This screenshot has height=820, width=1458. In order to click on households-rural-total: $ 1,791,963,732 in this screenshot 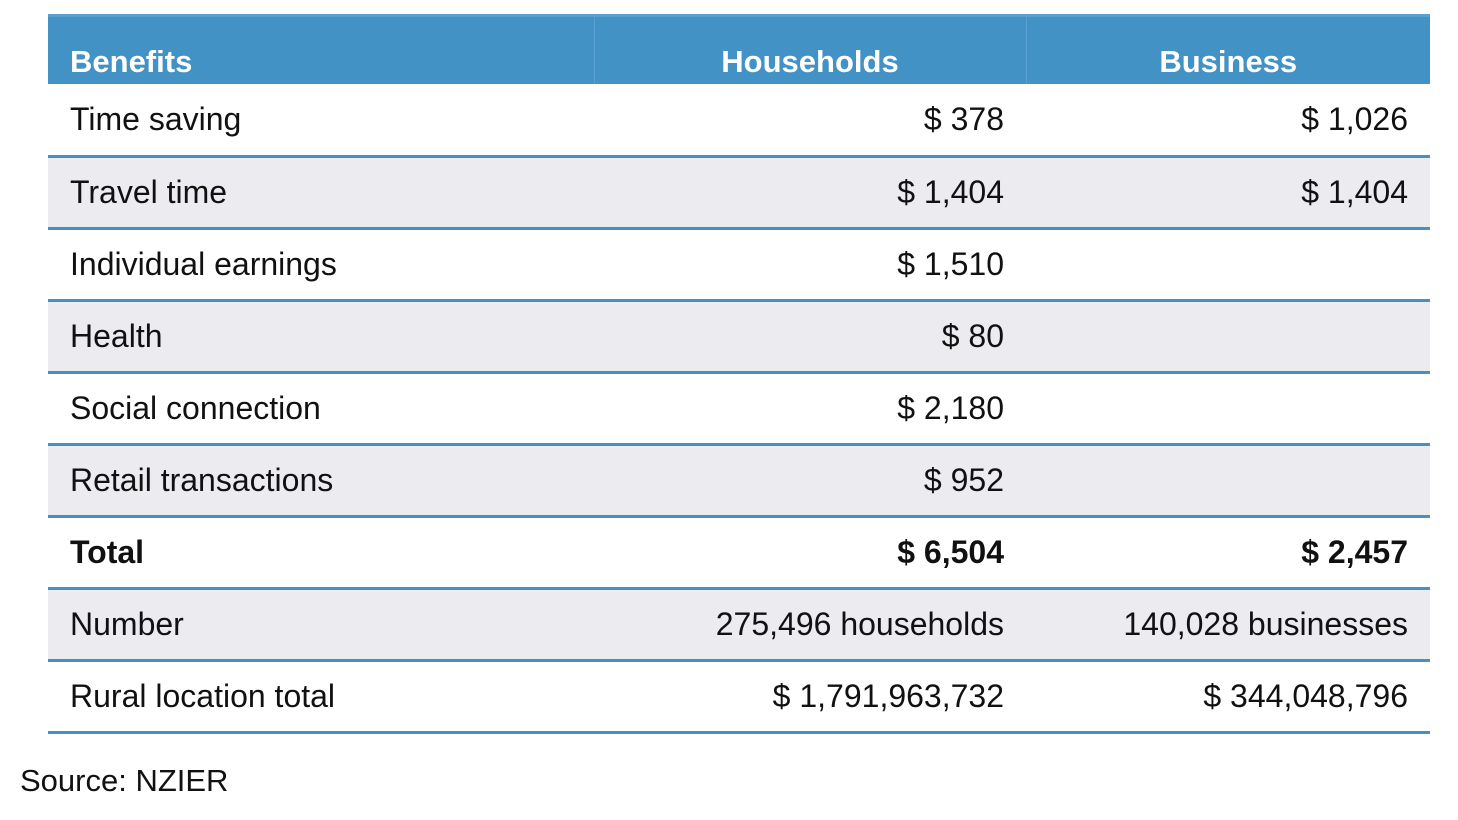, I will do `click(810, 697)`.